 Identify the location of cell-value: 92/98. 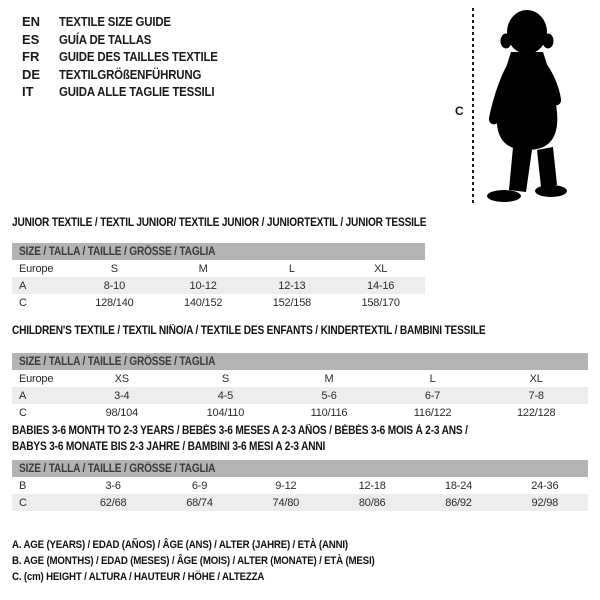
(545, 502).